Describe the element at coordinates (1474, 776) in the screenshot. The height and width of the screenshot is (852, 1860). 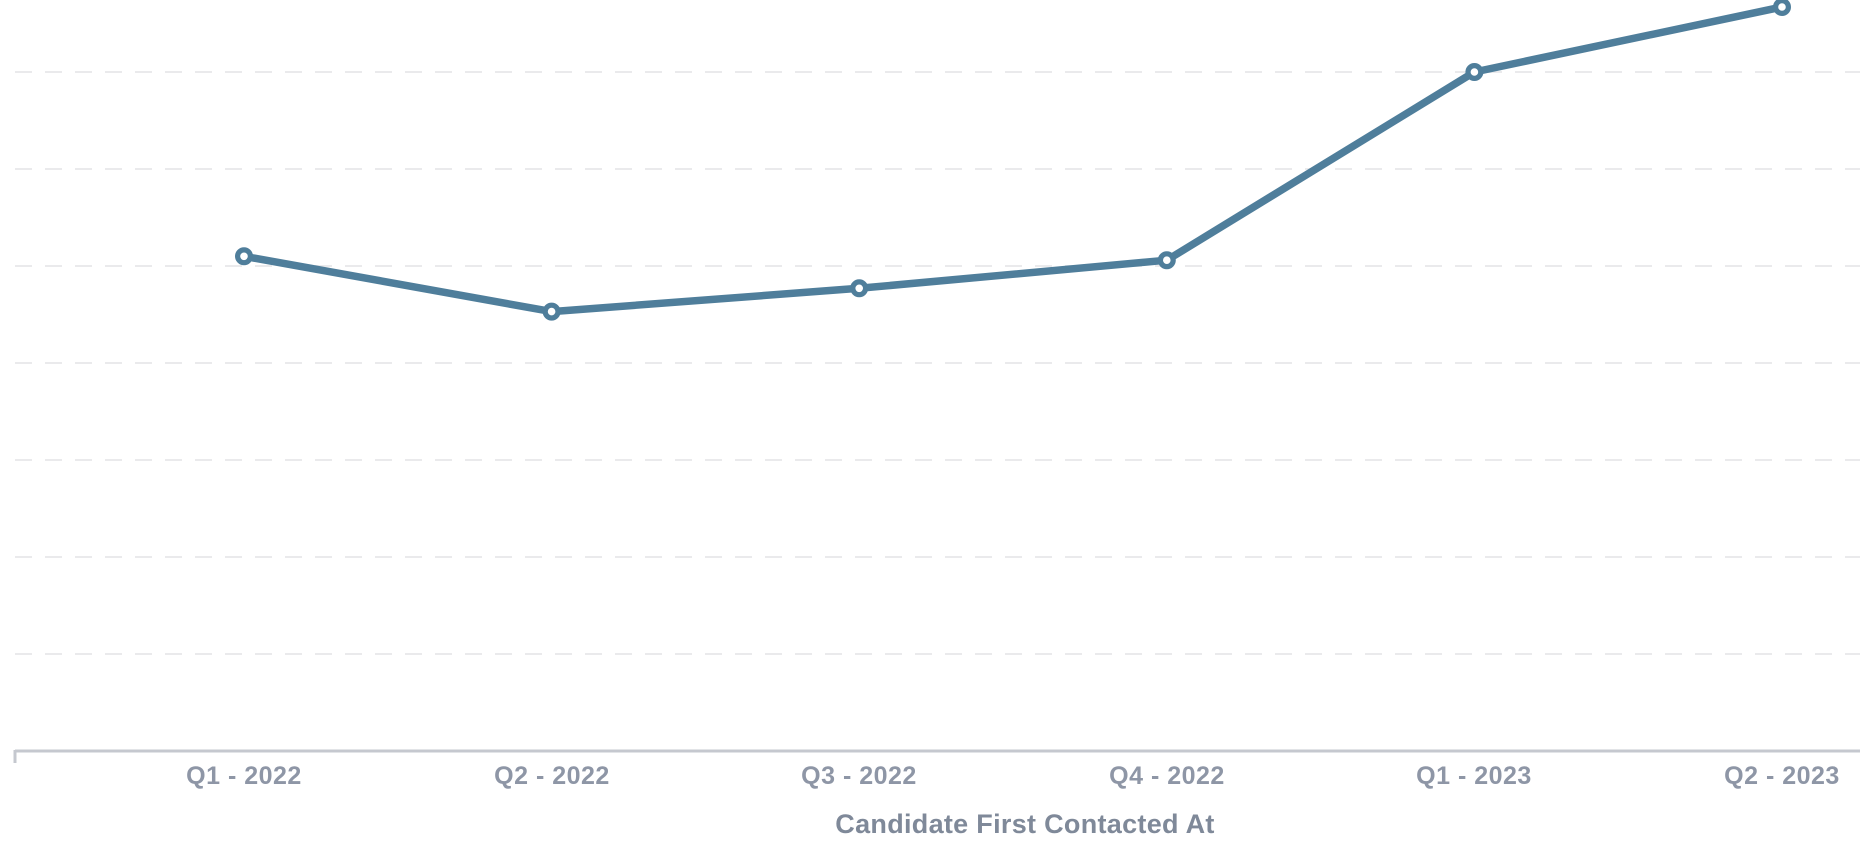
I see `x-tick-label-q1-2023: Q1 - 2023` at that location.